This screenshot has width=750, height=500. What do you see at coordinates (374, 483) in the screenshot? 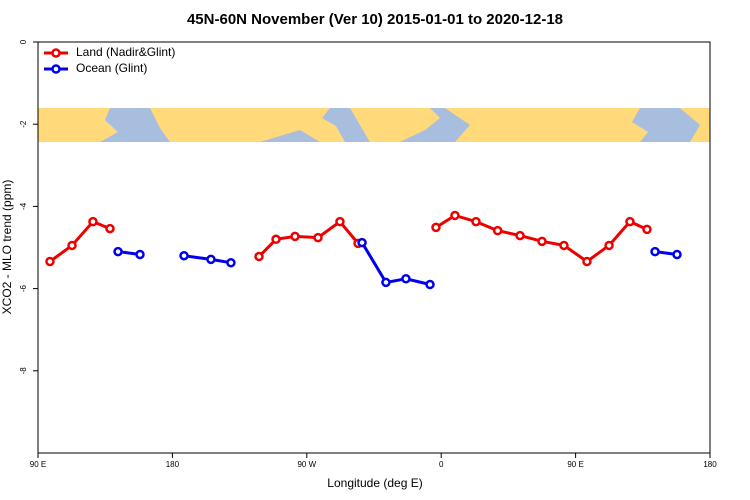
I see `x-axis-label: Longitude (deg E)` at bounding box center [374, 483].